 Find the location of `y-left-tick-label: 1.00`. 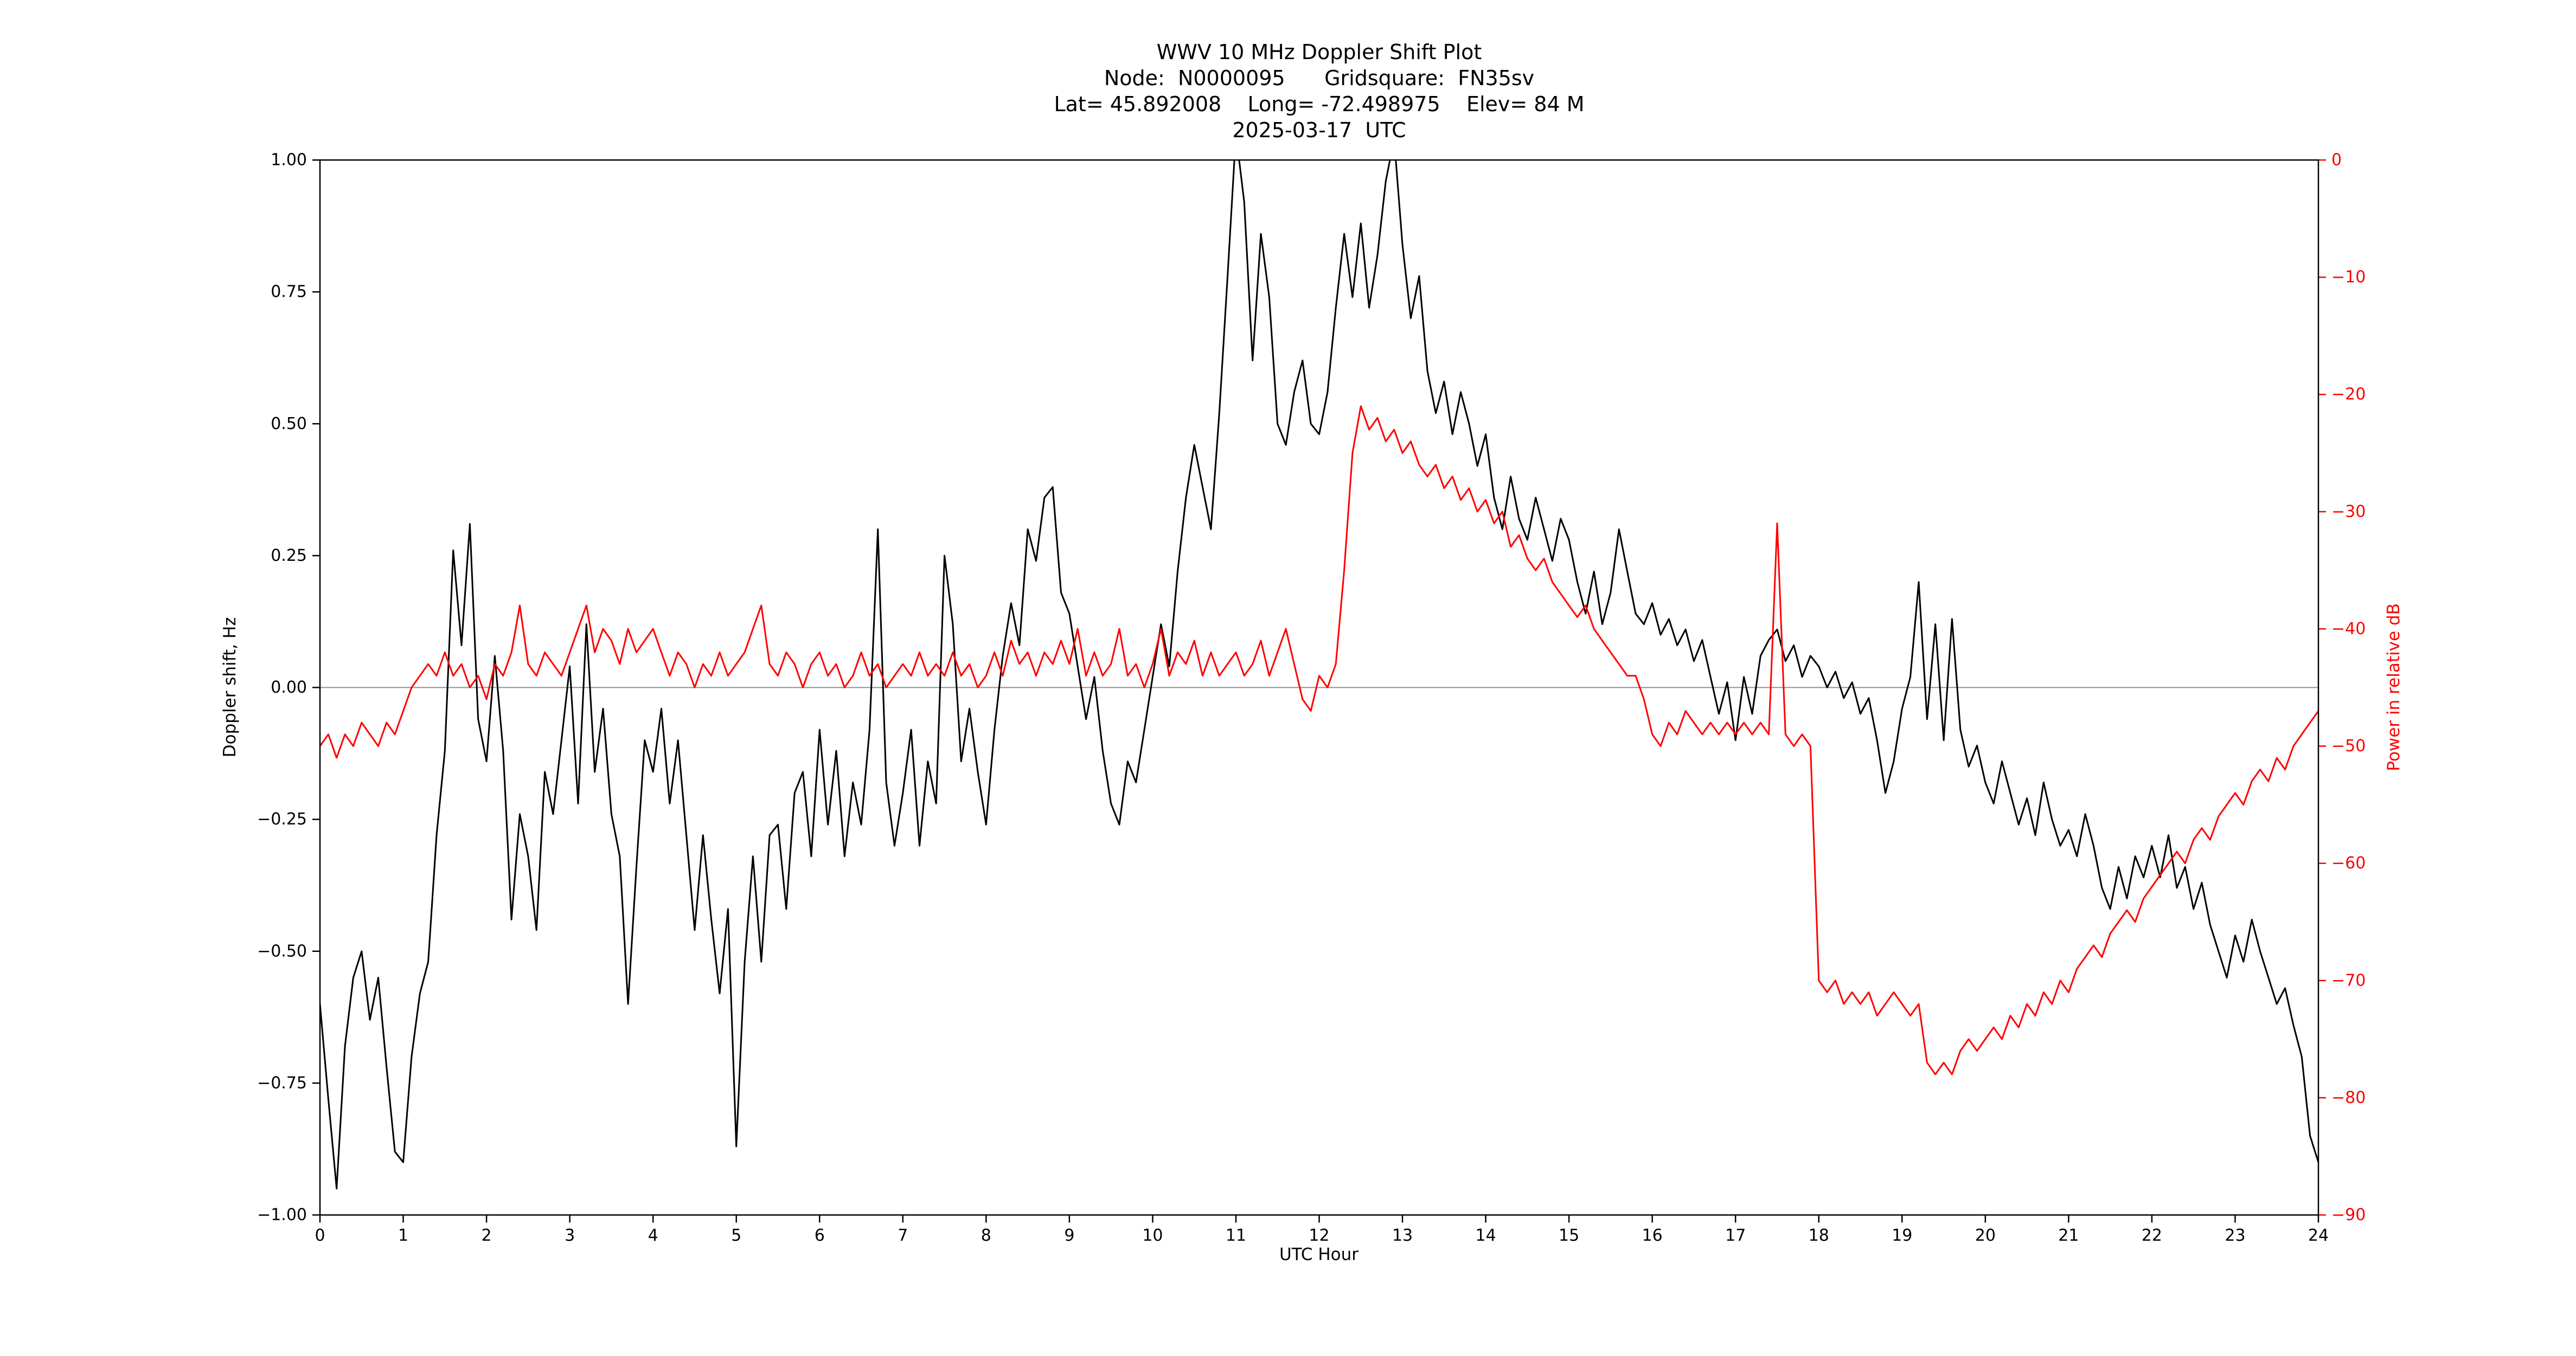

y-left-tick-label: 1.00 is located at coordinates (289, 160).